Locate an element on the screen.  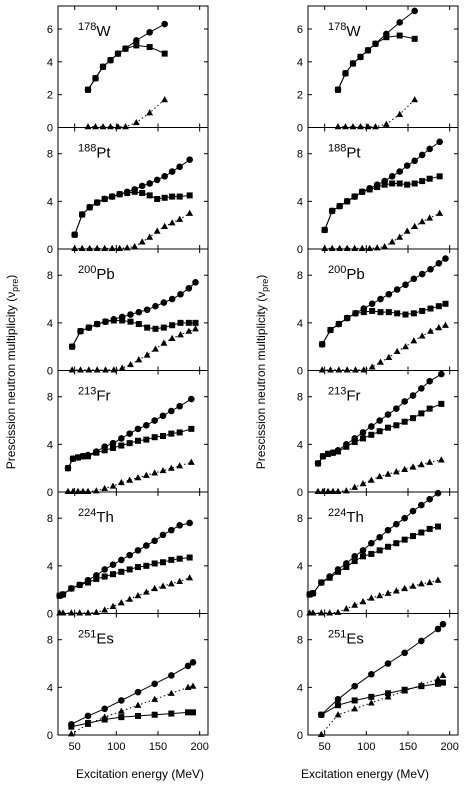
nucleus-symbol: Pt is located at coordinates (353, 153).